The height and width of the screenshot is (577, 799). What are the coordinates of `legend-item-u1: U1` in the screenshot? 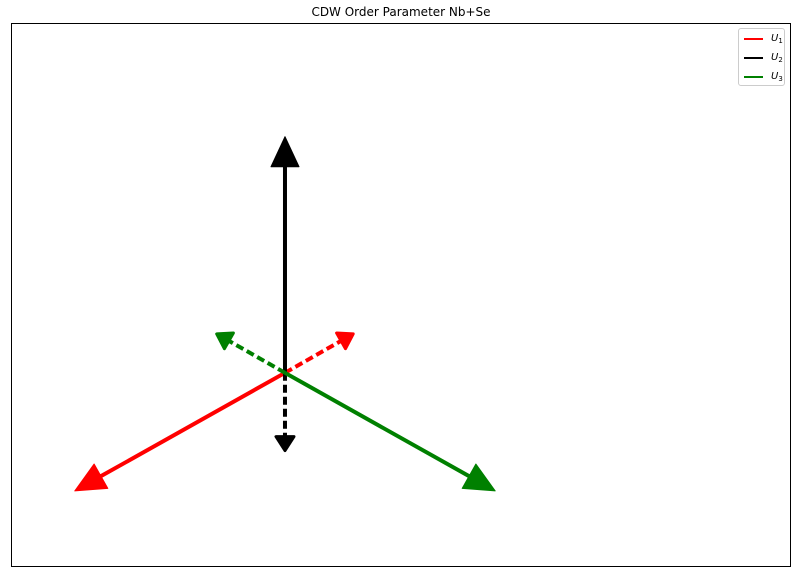 It's located at (763, 39).